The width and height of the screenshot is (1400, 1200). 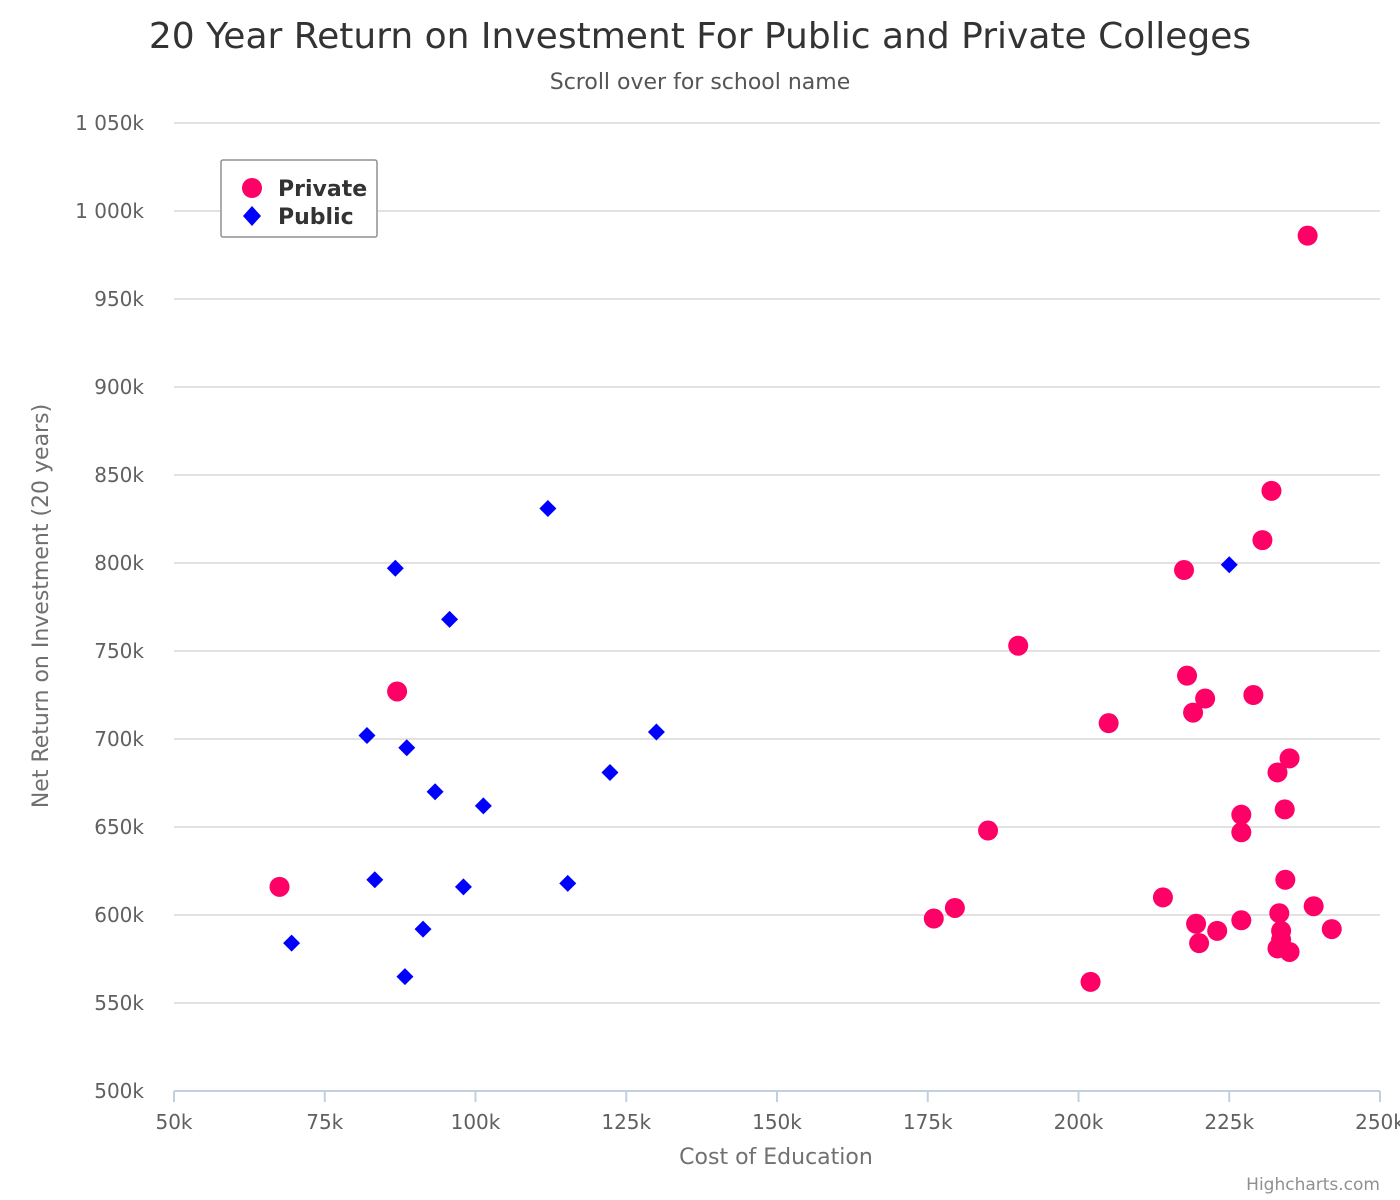 I want to click on legend: Private Public, so click(x=299, y=198).